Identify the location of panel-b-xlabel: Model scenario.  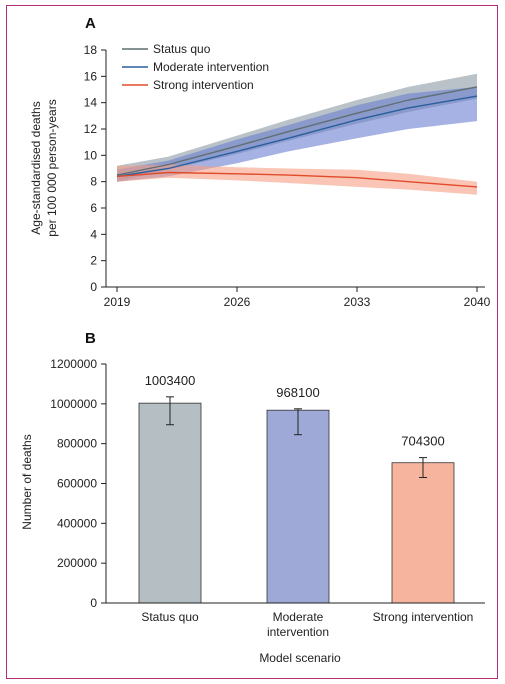
(300, 658).